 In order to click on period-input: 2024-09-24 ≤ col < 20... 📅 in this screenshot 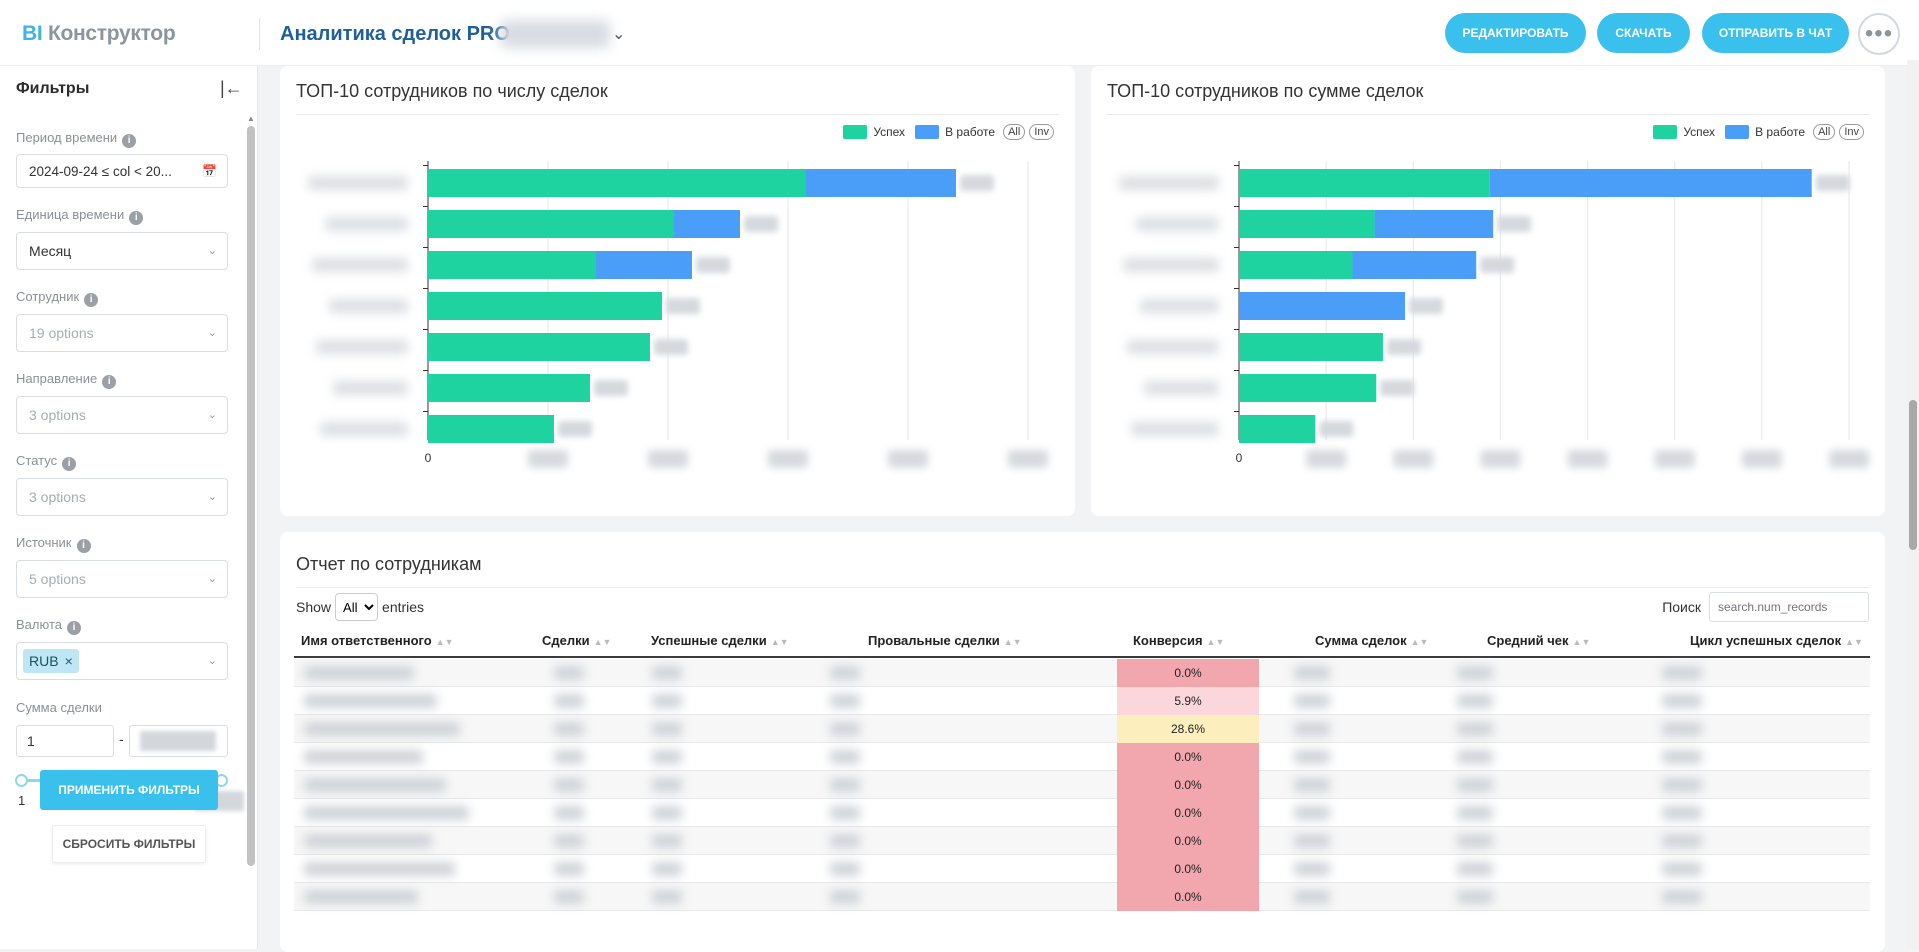, I will do `click(122, 171)`.